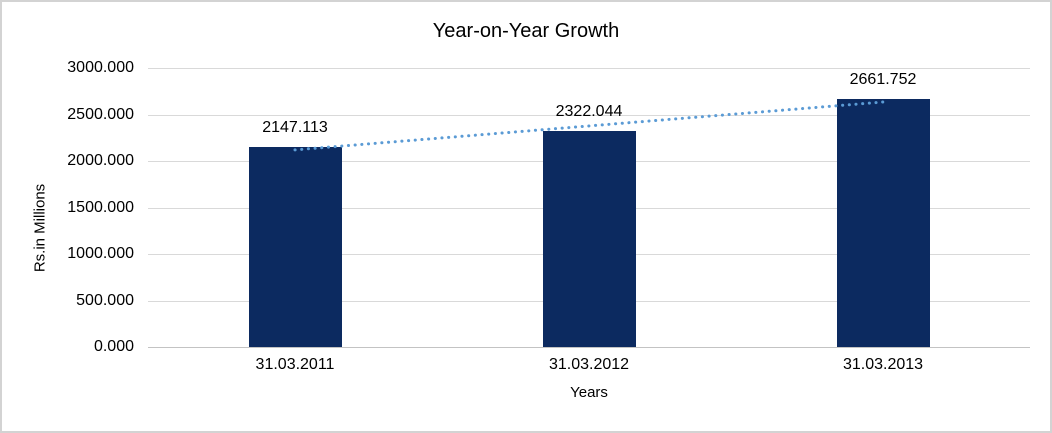 The height and width of the screenshot is (433, 1052). I want to click on y-tick-label: 2500.000, so click(100, 114).